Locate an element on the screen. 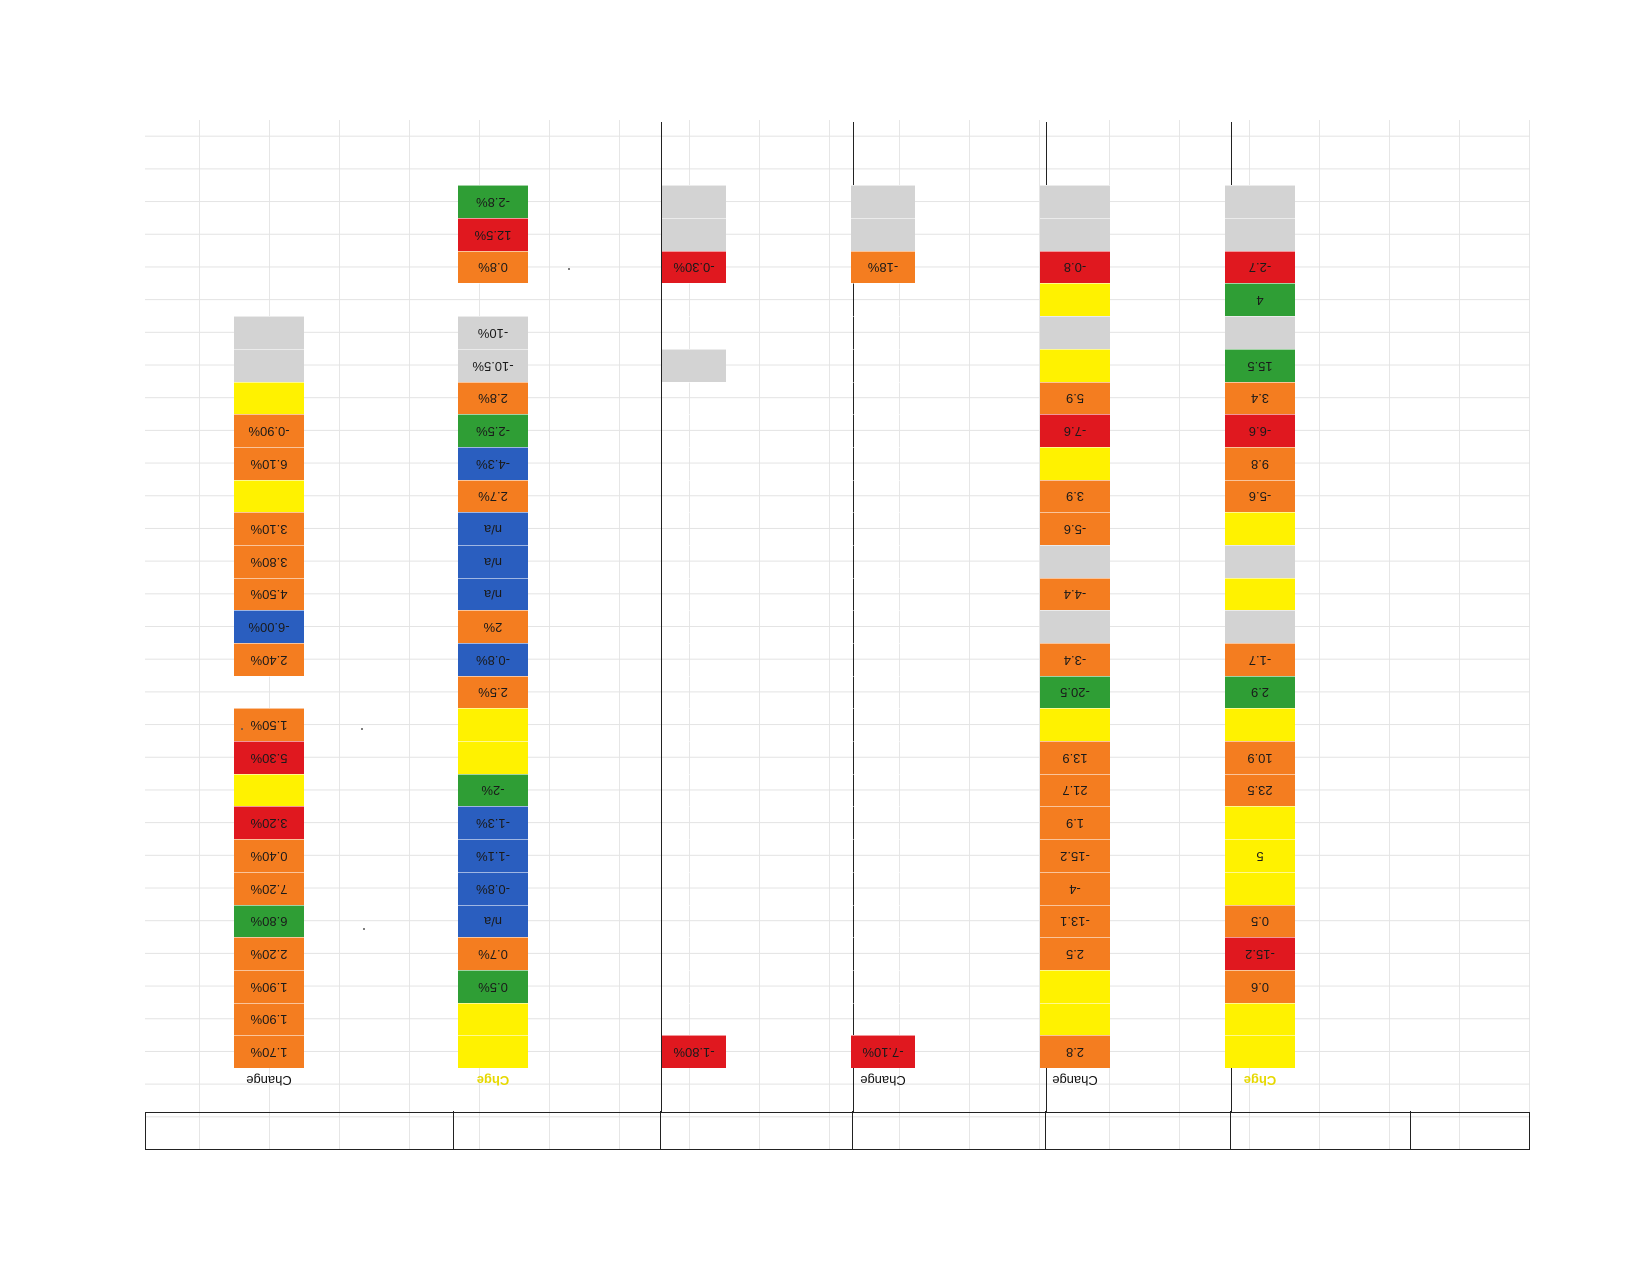  table-cell: 7.20% is located at coordinates (269, 888).